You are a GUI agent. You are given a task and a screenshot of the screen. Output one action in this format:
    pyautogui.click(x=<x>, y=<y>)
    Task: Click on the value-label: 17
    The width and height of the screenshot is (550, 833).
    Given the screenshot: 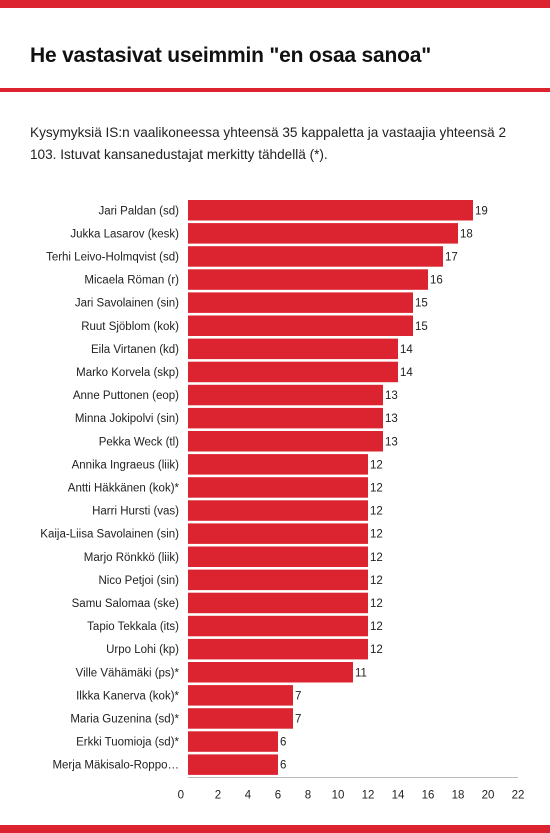 What is the action you would take?
    pyautogui.click(x=451, y=257)
    